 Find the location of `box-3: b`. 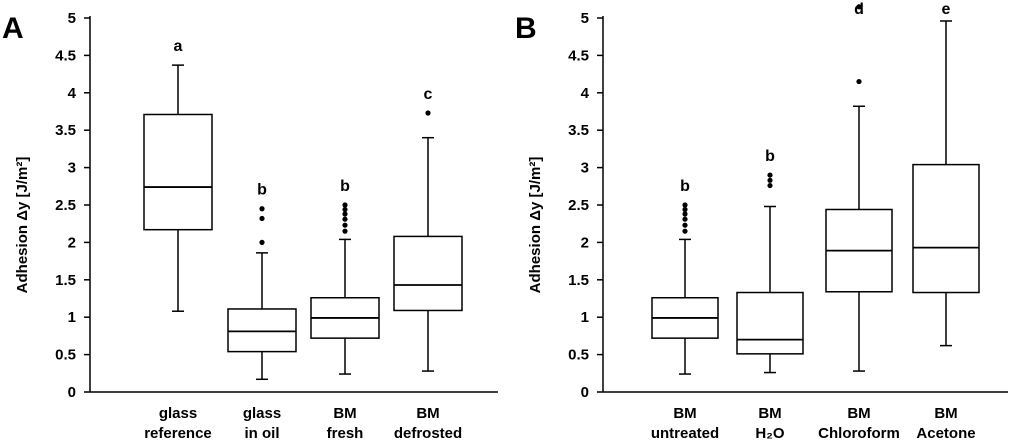

box-3: b is located at coordinates (345, 276).